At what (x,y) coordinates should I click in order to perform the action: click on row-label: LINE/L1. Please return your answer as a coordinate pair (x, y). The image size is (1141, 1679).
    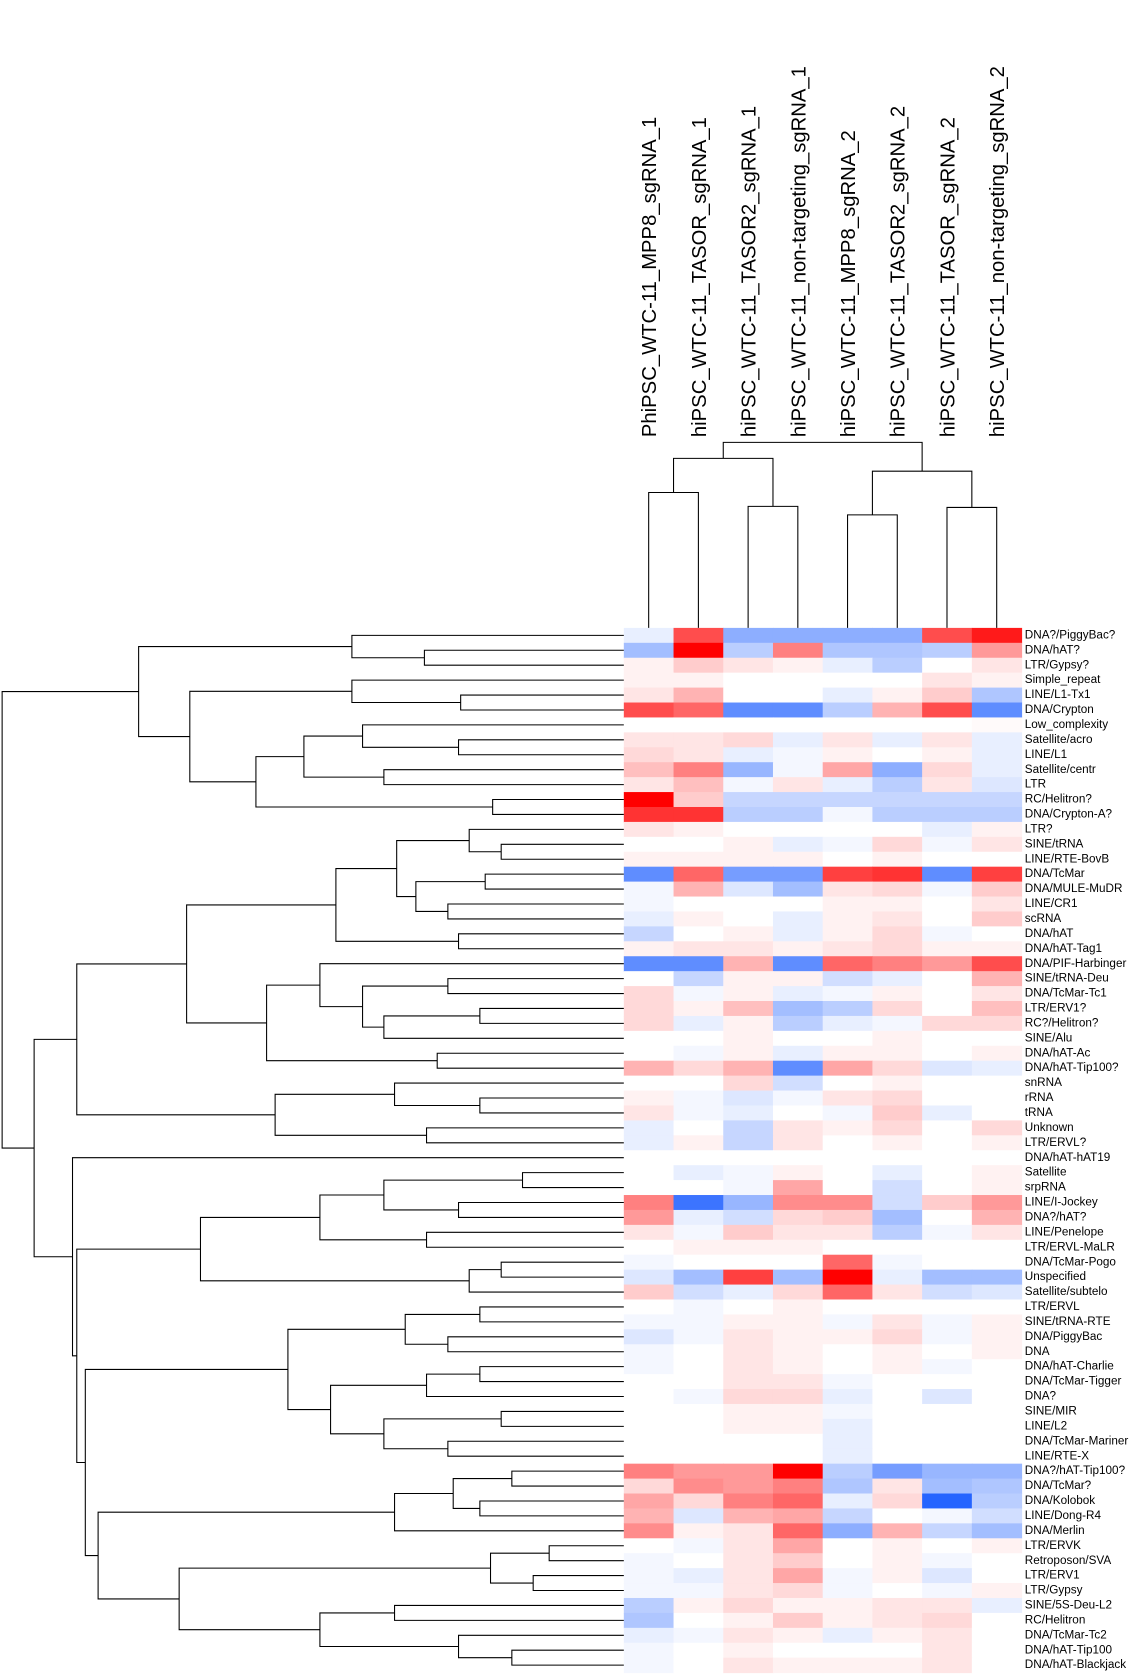
    Looking at the image, I should click on (1046, 754).